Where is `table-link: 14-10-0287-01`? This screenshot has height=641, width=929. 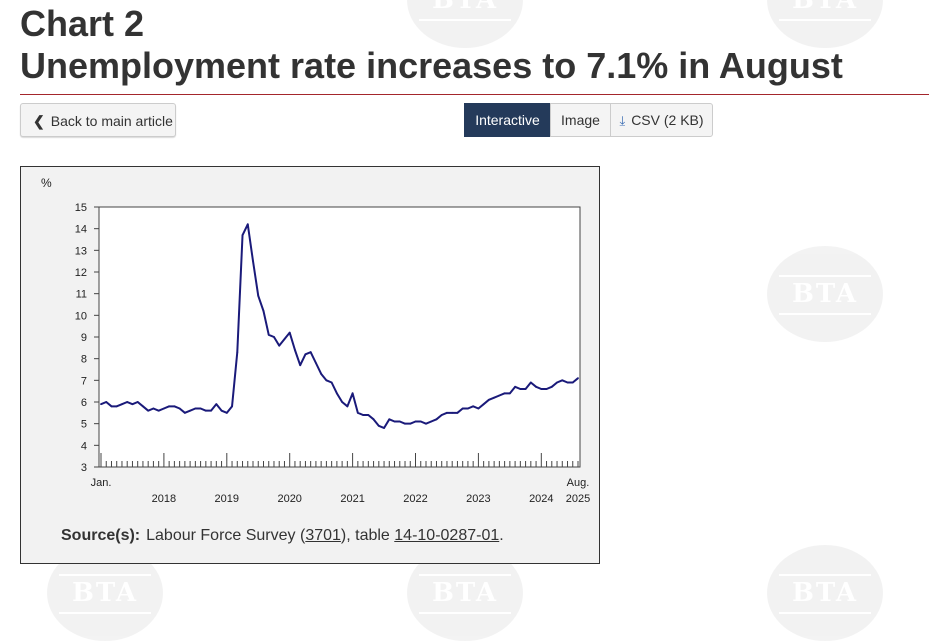 table-link: 14-10-0287-01 is located at coordinates (447, 535).